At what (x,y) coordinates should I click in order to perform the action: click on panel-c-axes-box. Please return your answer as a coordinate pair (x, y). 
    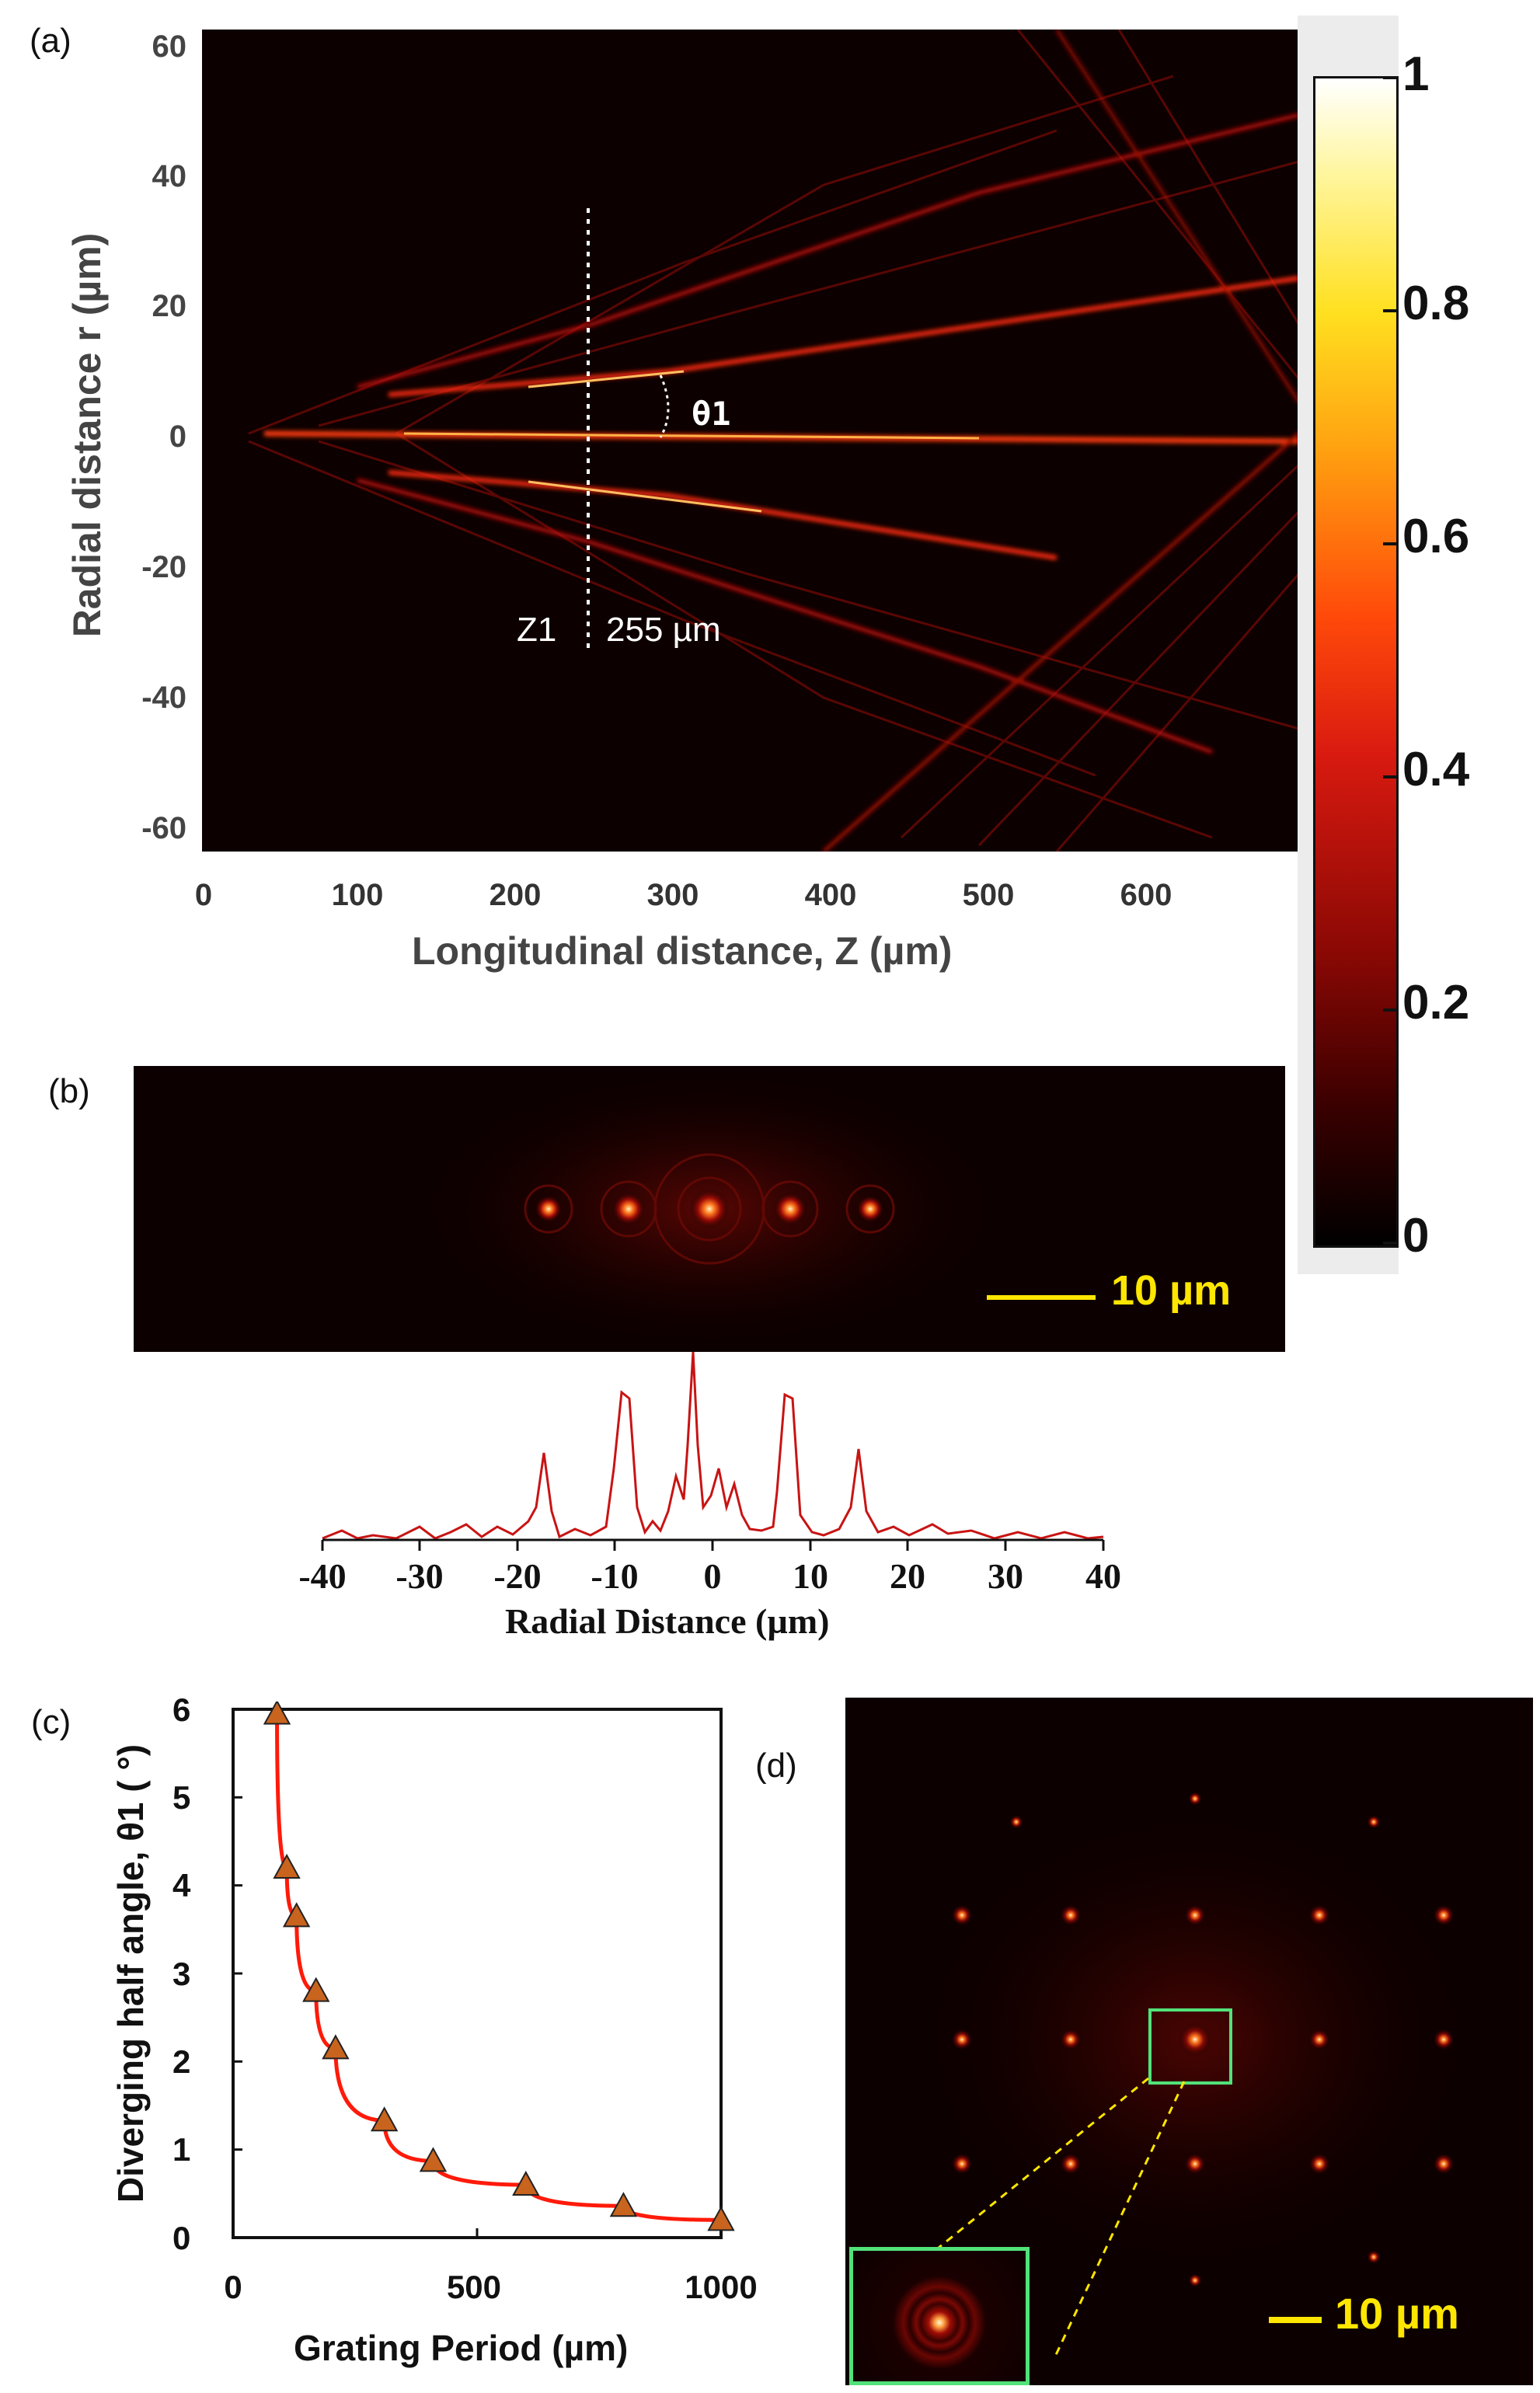
    Looking at the image, I should click on (477, 1973).